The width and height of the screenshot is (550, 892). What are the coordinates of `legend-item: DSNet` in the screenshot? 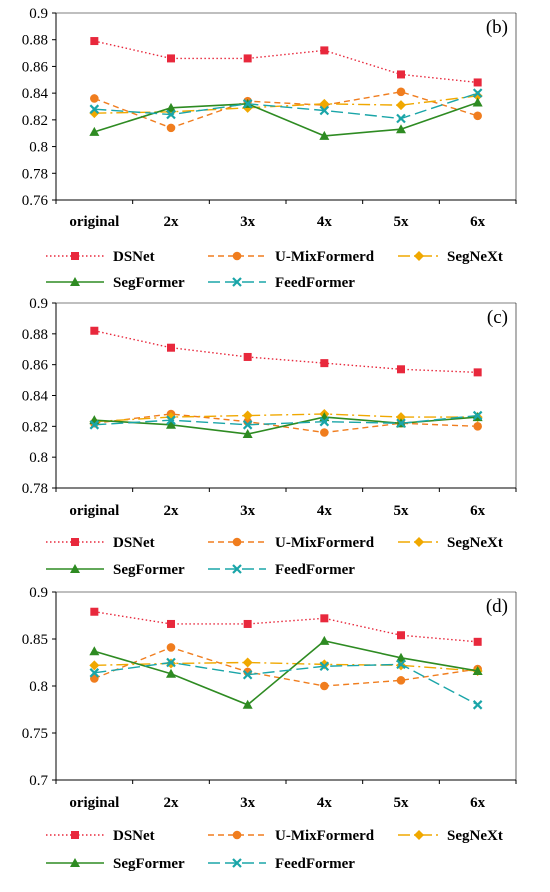 It's located at (100, 836).